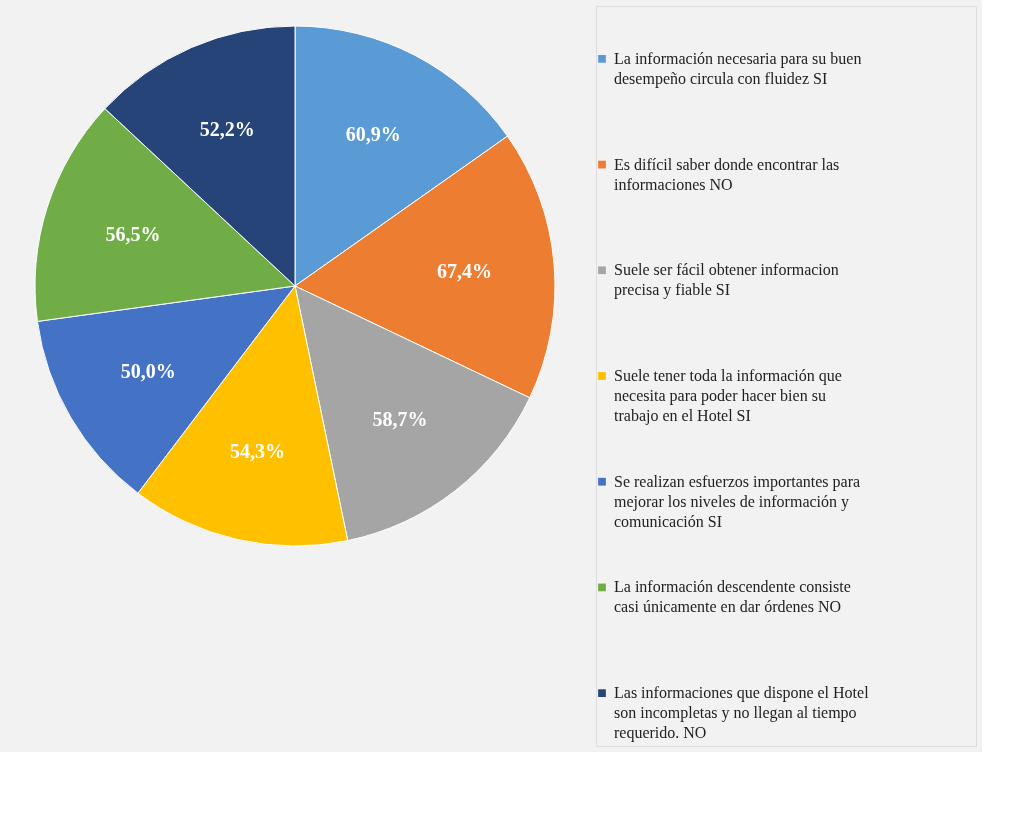 This screenshot has height=815, width=1023. I want to click on legend-label: Suele tener toda la información que necesita para poder hacer bien su trabajo en el Hotel SI, so click(728, 396).